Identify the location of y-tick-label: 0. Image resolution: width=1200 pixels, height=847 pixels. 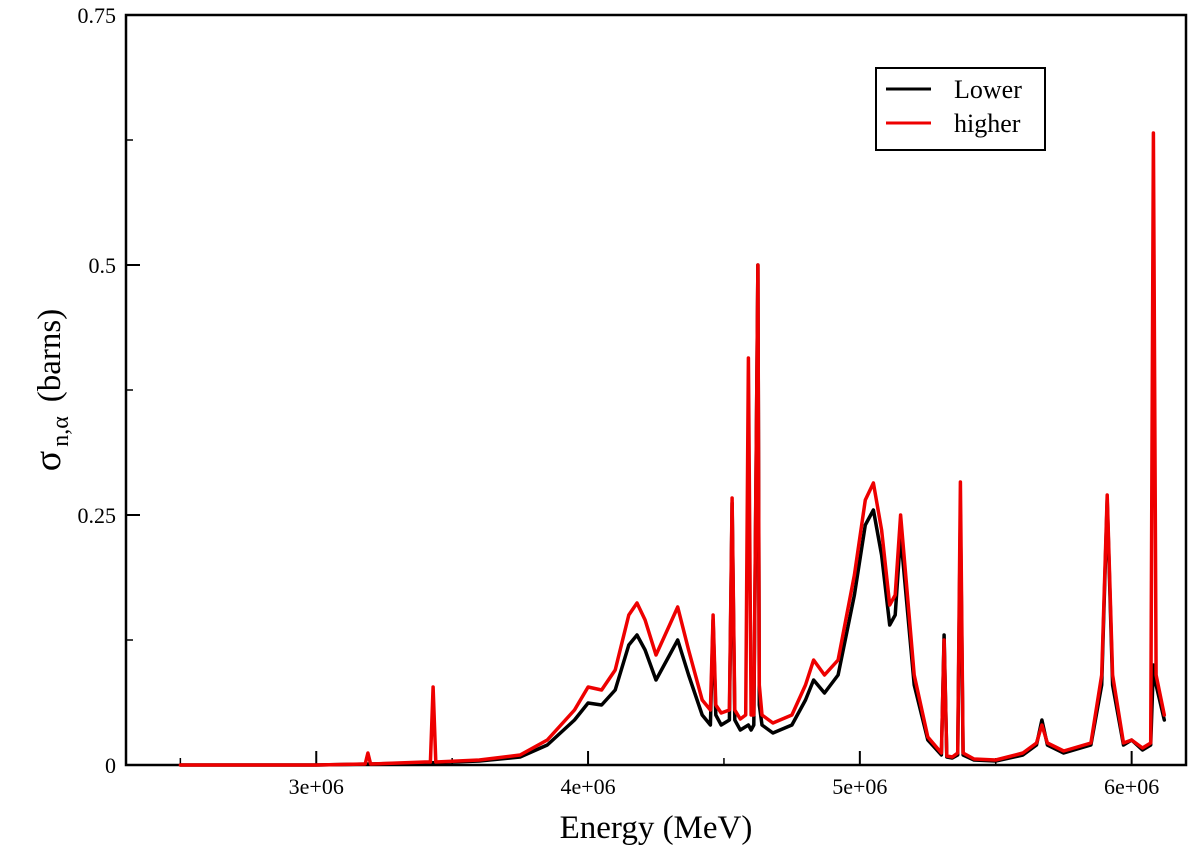
(110, 765).